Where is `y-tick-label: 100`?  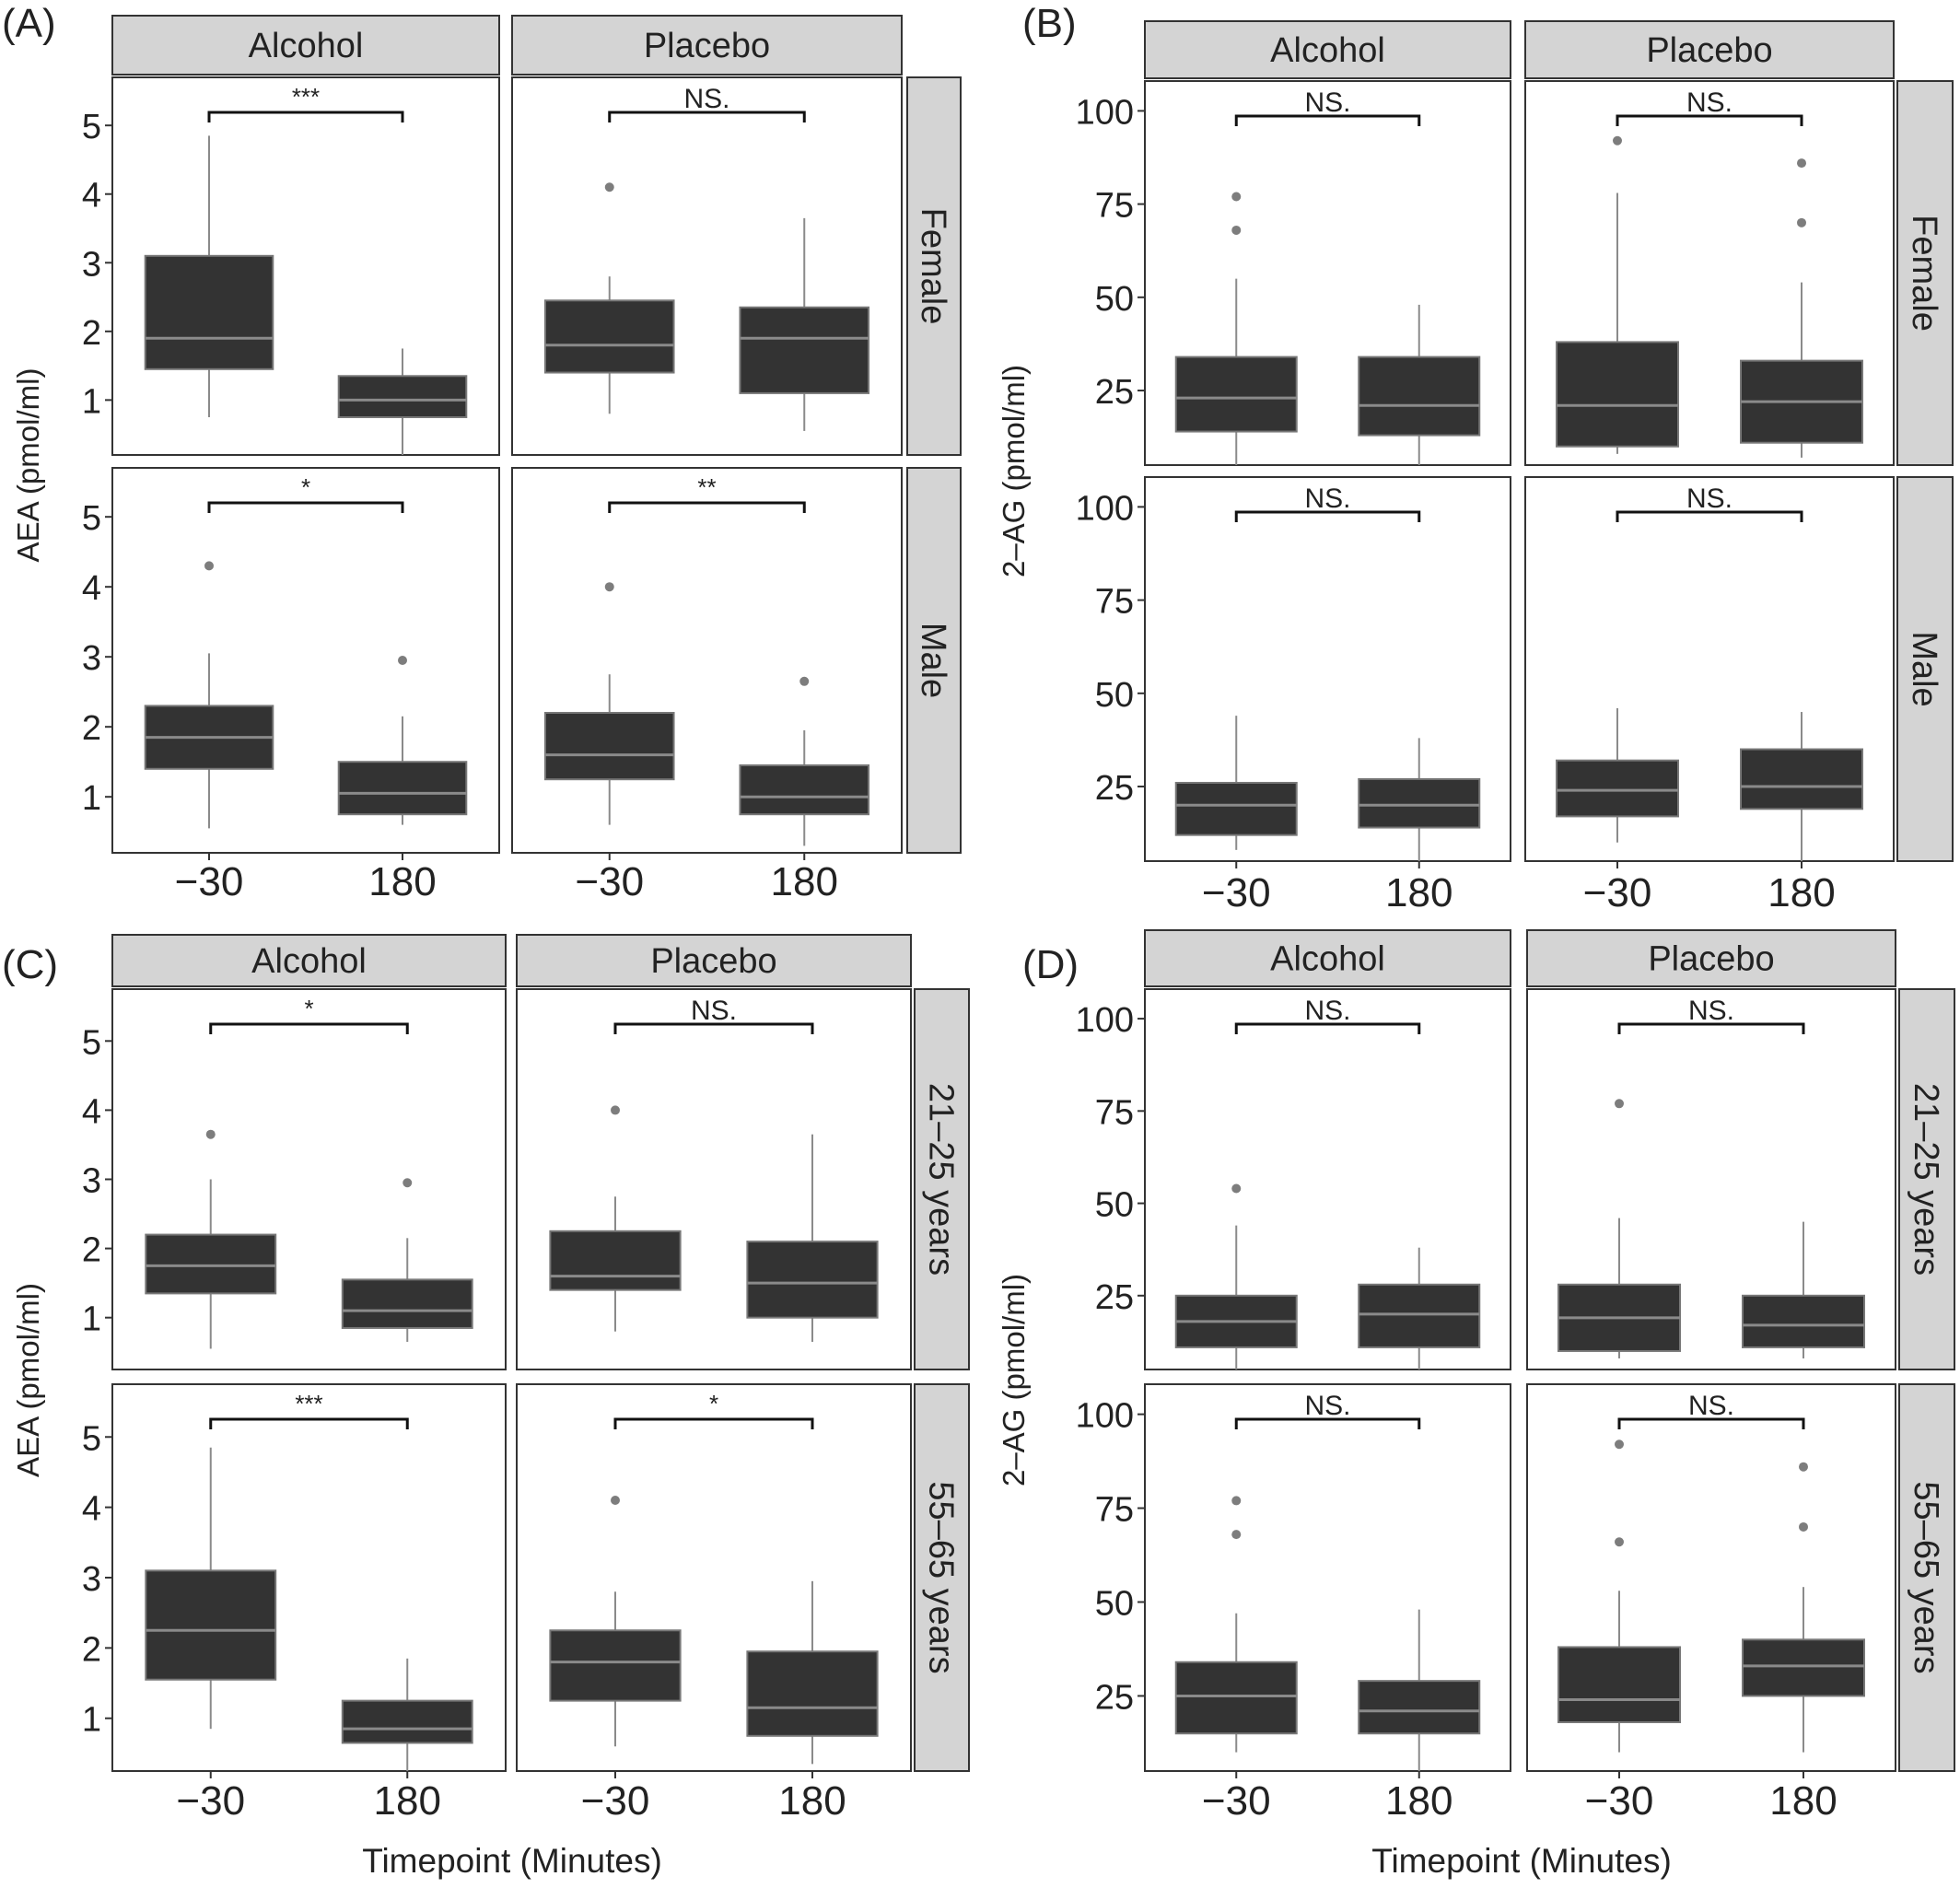 y-tick-label: 100 is located at coordinates (1105, 1020).